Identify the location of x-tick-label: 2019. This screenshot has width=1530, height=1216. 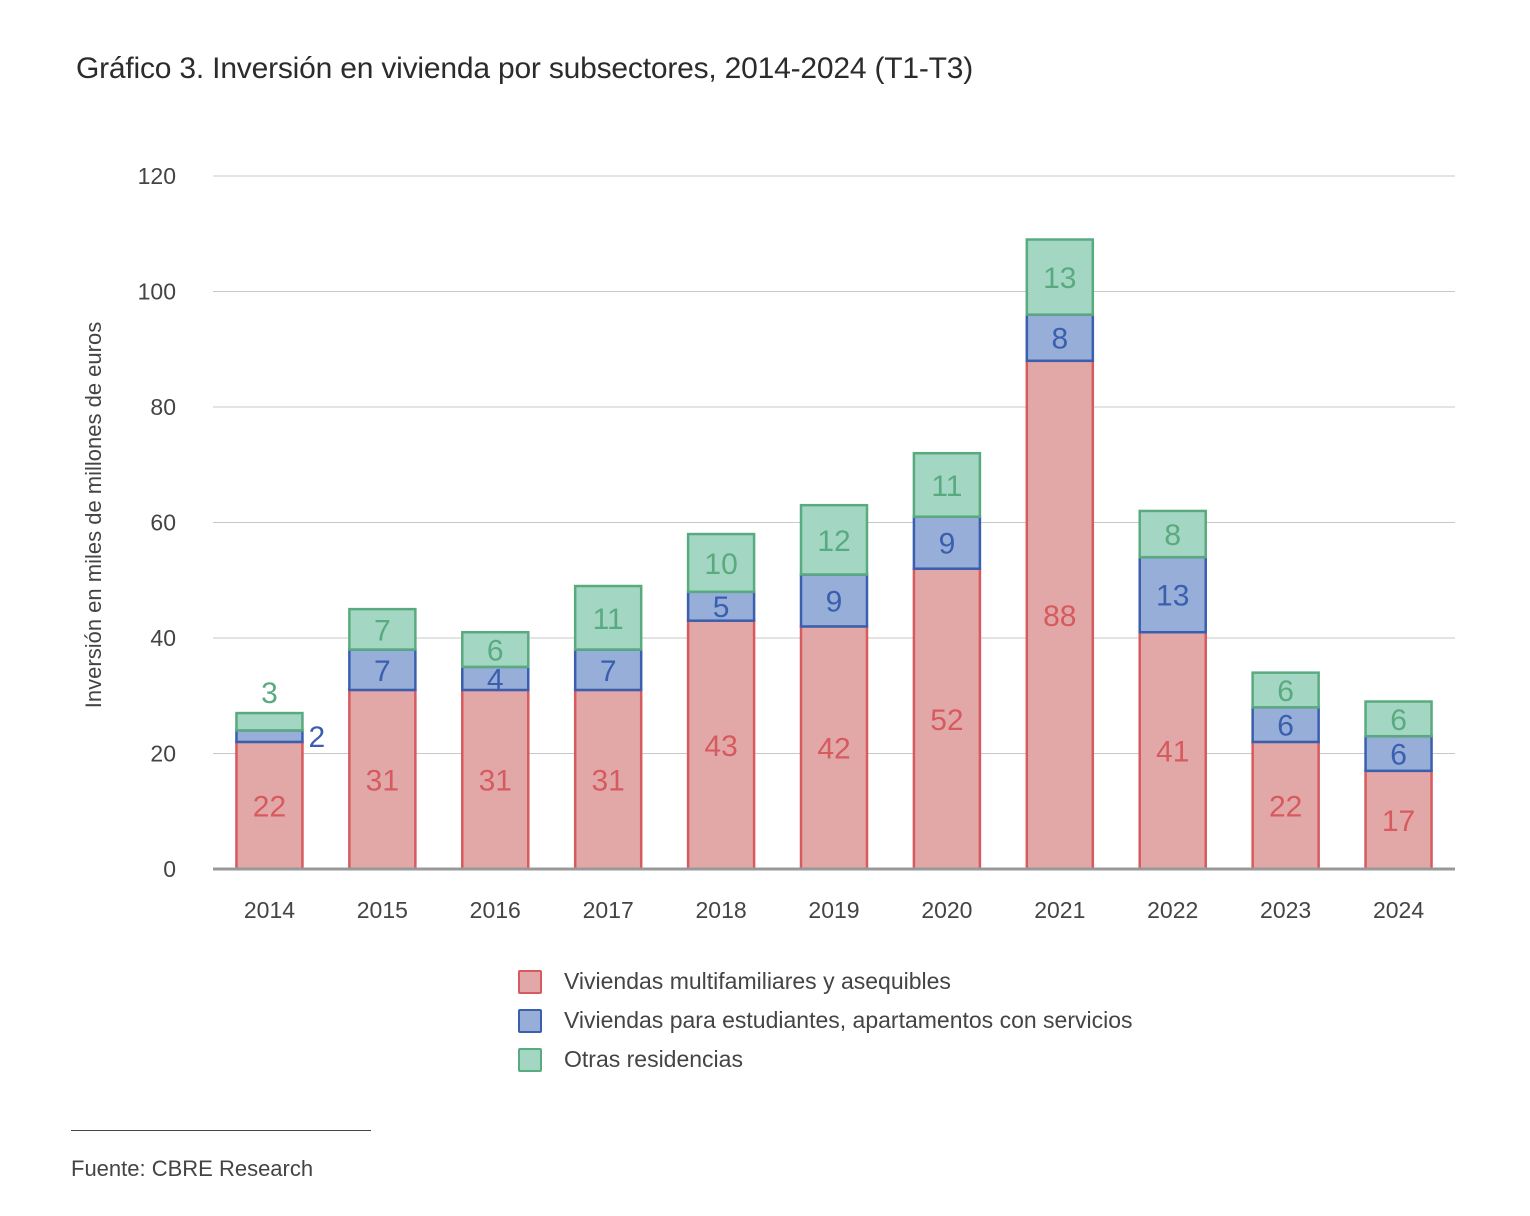
(833, 910).